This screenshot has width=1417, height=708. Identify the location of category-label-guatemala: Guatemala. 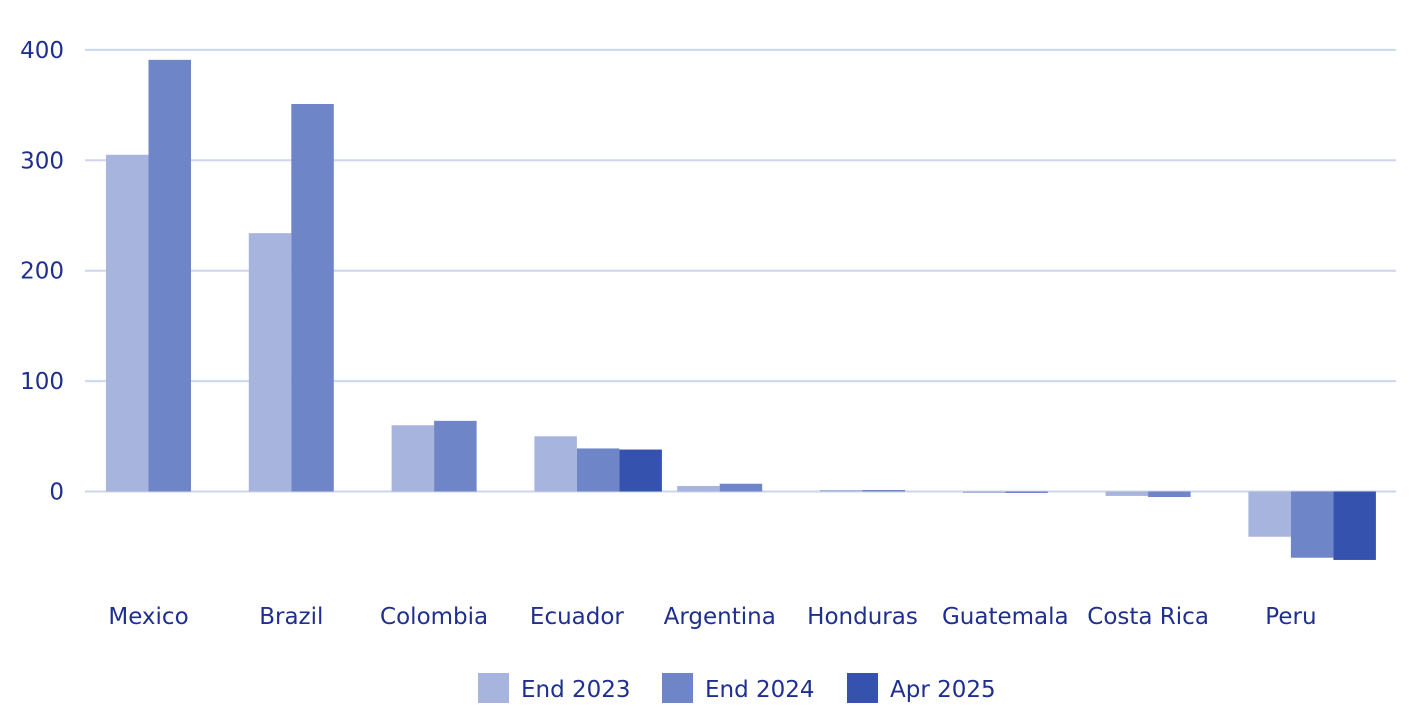
(1005, 617).